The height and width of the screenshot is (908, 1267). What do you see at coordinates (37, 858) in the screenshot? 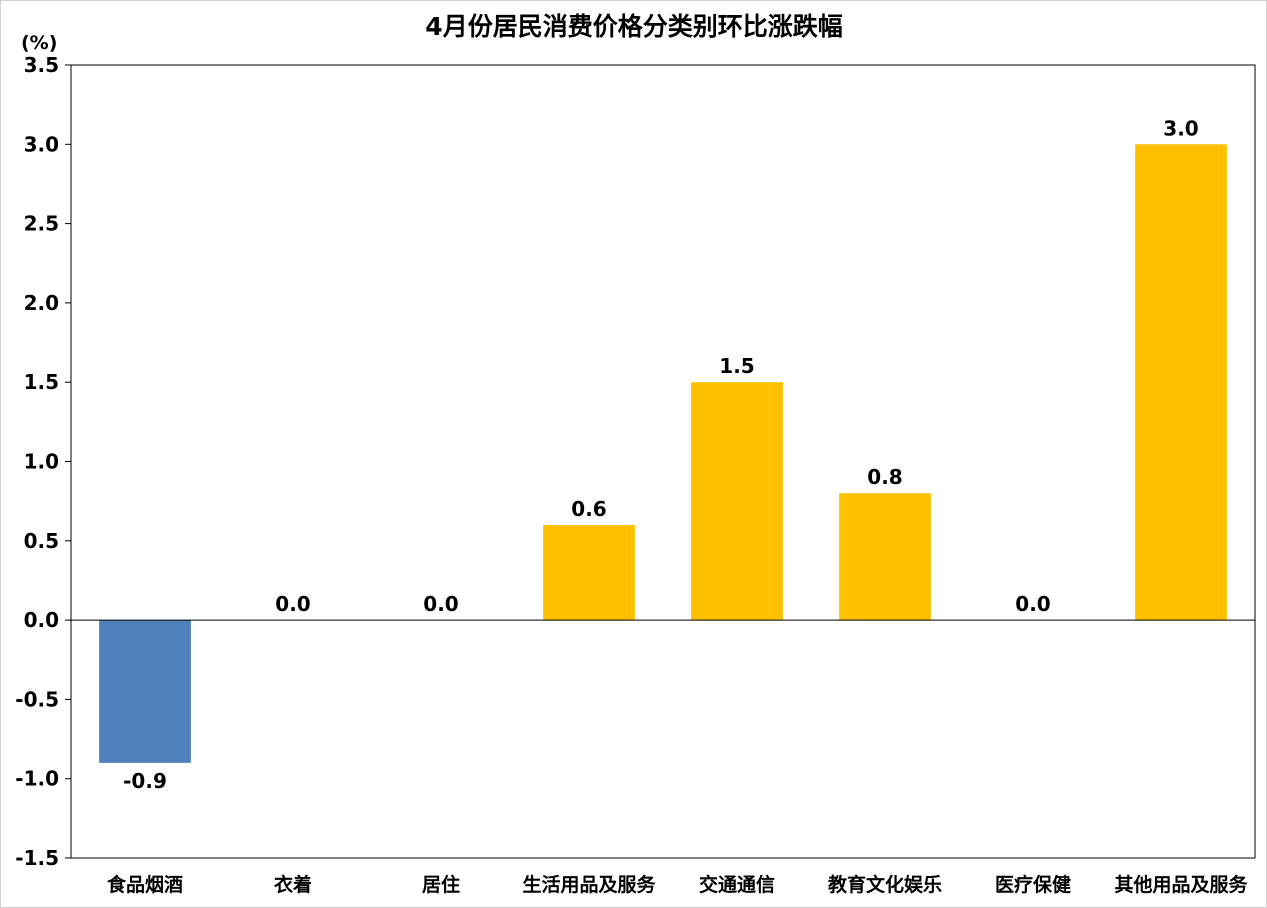
I see `y-tick-label: -1.5` at bounding box center [37, 858].